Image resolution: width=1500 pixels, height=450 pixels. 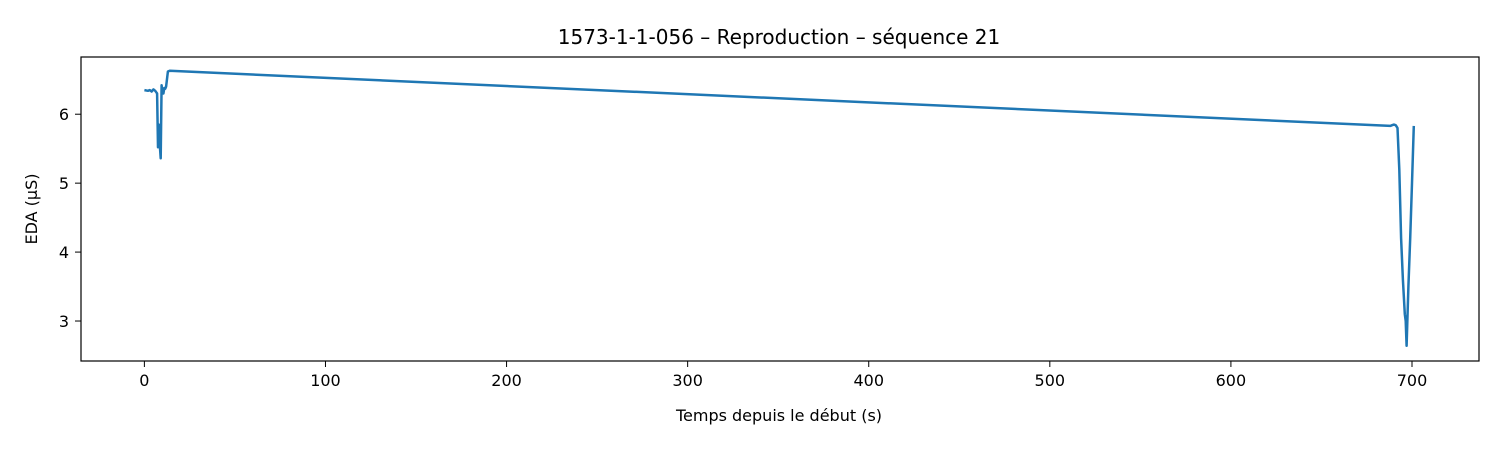 I want to click on x-axis-ticks: 0 100 200 300 400 500 600 700, so click(x=783, y=375).